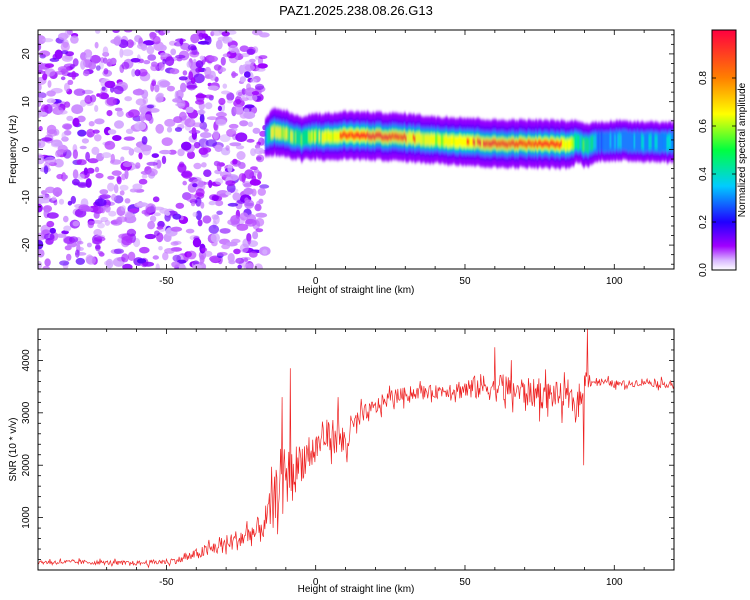  What do you see at coordinates (26, 102) in the screenshot?
I see `spectrogram-ytick-label: 10` at bounding box center [26, 102].